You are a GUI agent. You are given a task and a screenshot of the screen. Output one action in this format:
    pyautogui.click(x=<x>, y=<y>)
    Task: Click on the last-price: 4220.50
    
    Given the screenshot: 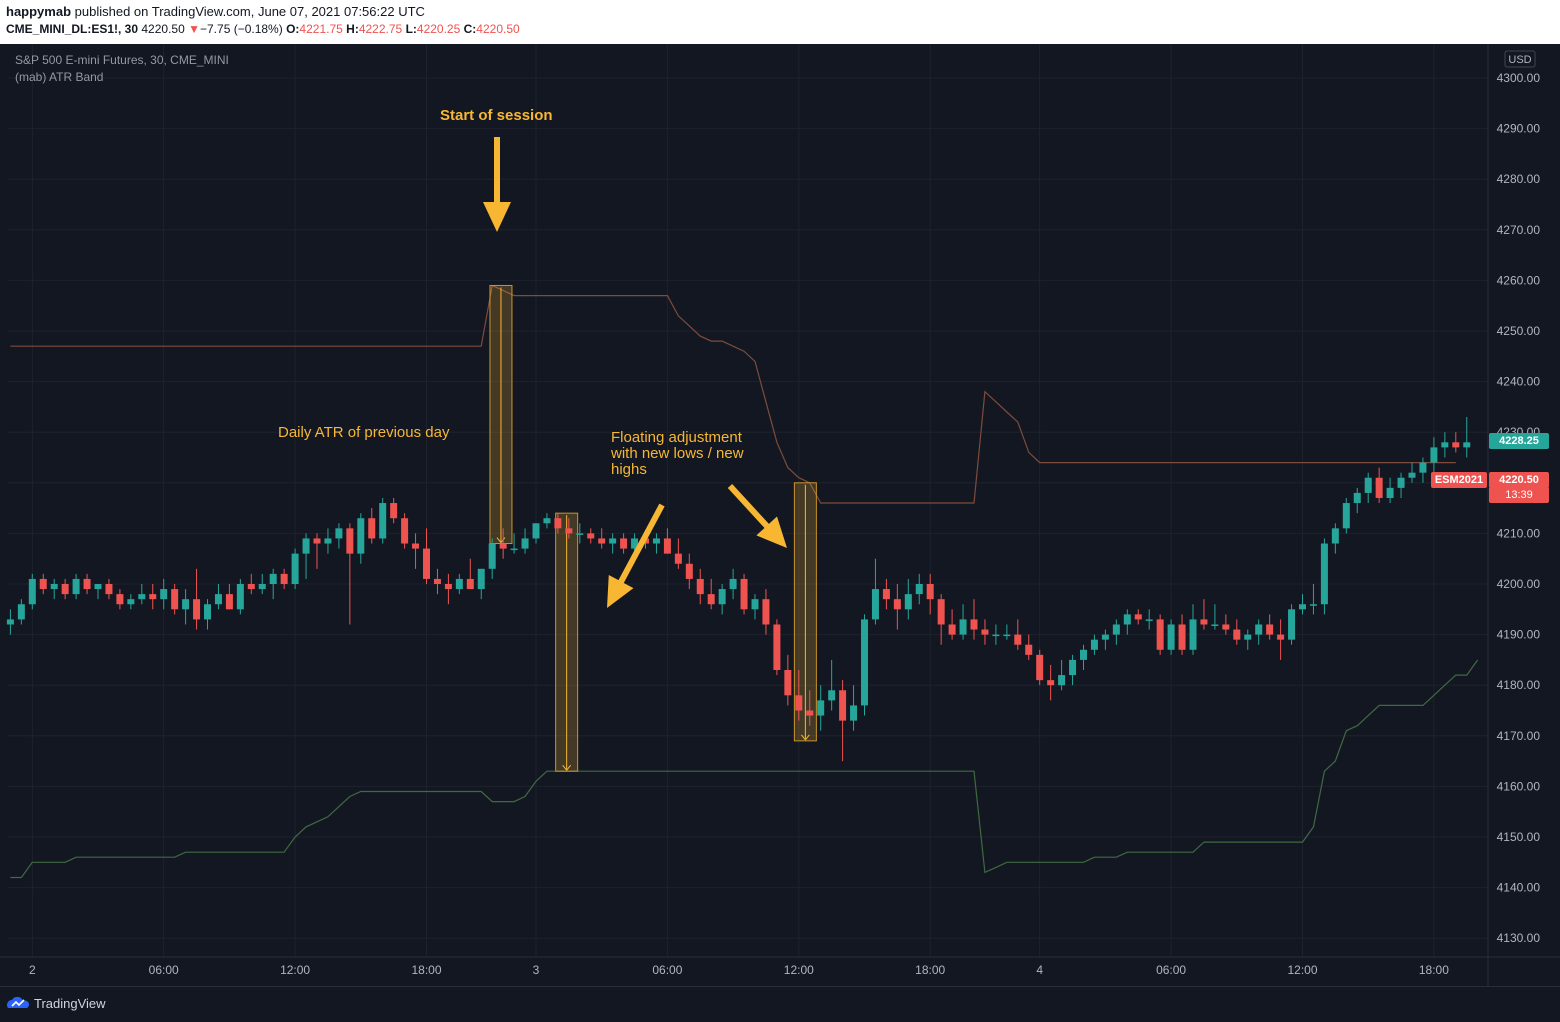 What is the action you would take?
    pyautogui.click(x=163, y=29)
    